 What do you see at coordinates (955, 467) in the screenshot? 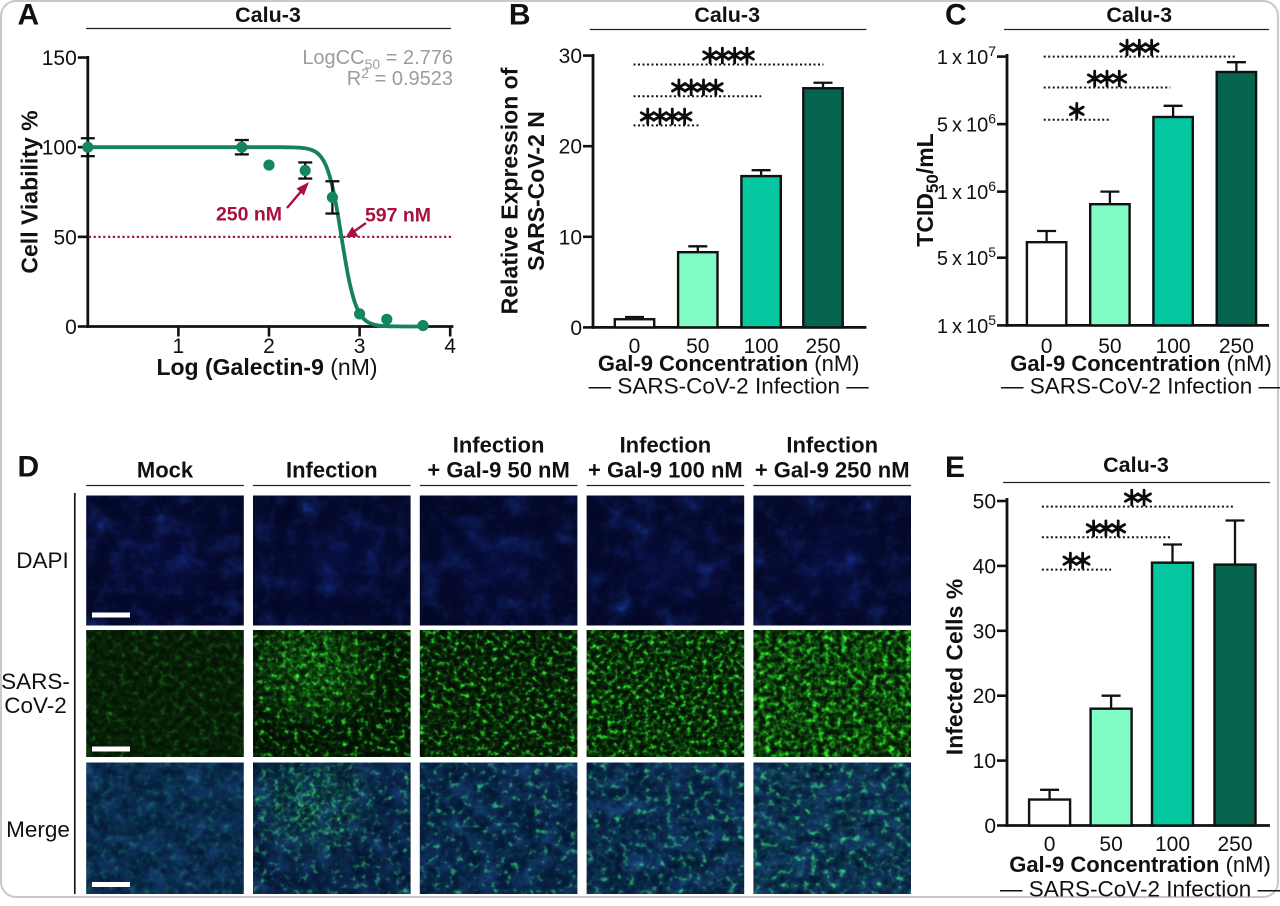
I see `svg-text: E` at bounding box center [955, 467].